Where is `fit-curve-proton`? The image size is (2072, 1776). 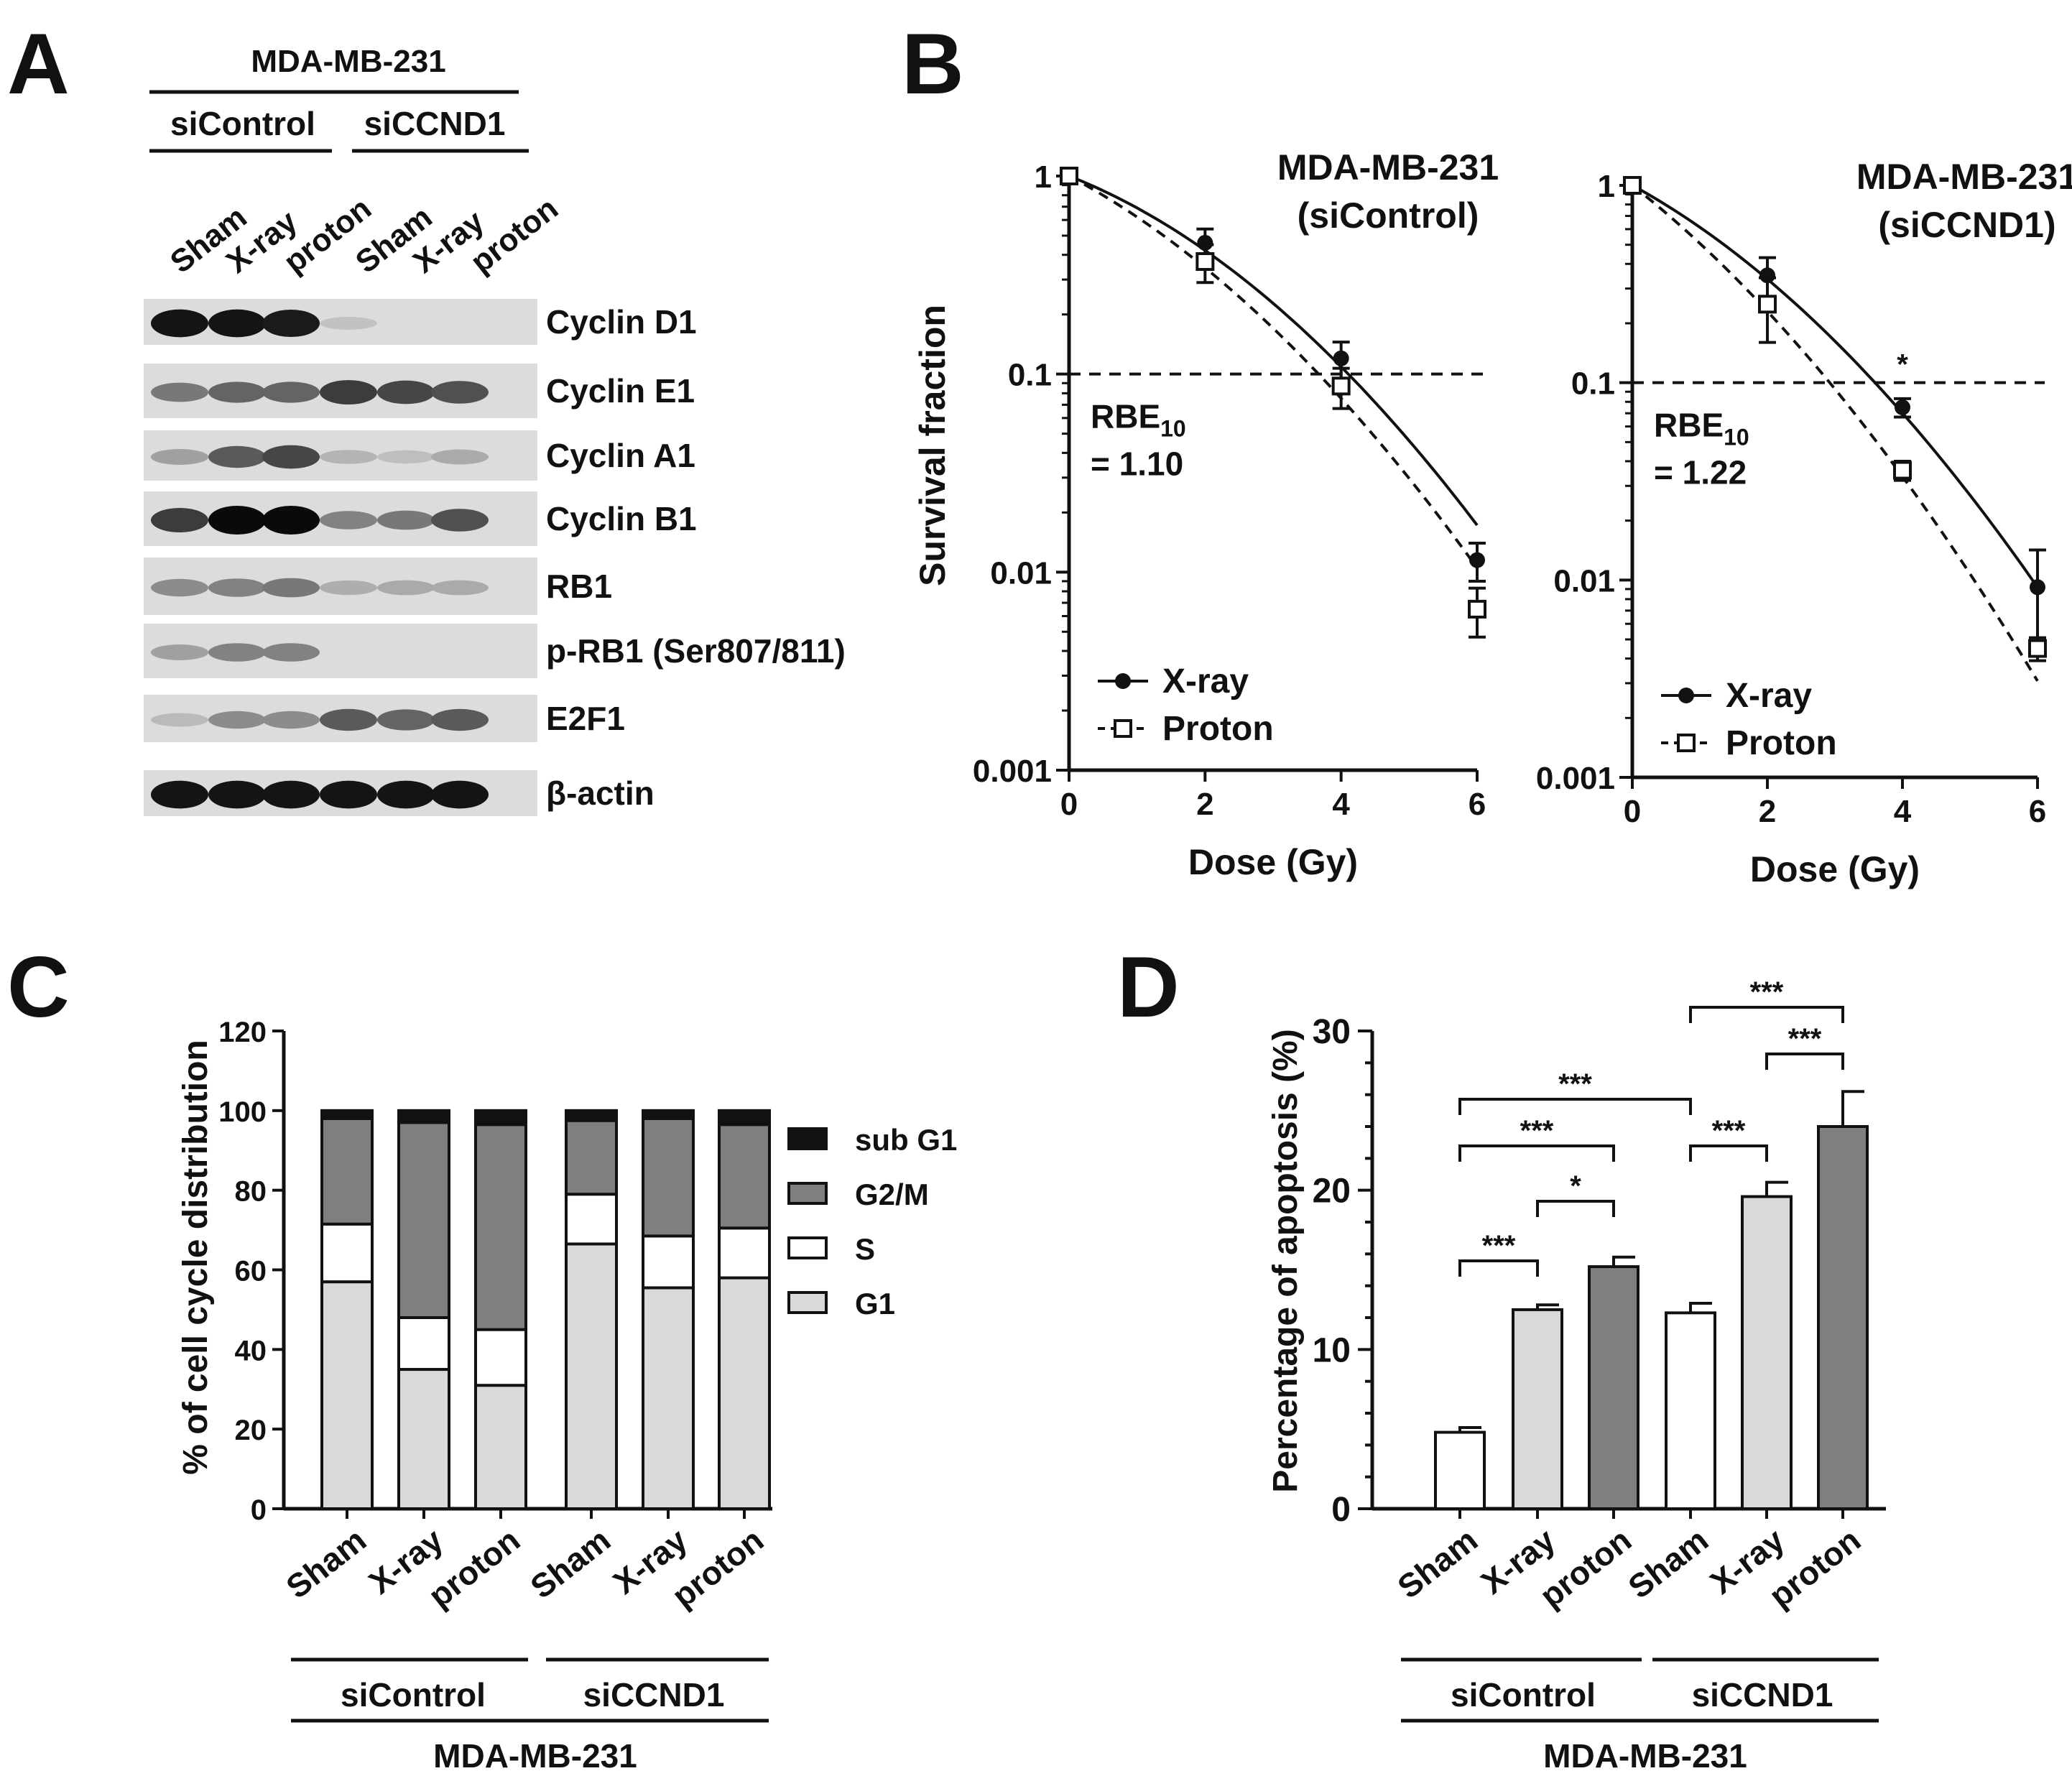 fit-curve-proton is located at coordinates (1835, 433).